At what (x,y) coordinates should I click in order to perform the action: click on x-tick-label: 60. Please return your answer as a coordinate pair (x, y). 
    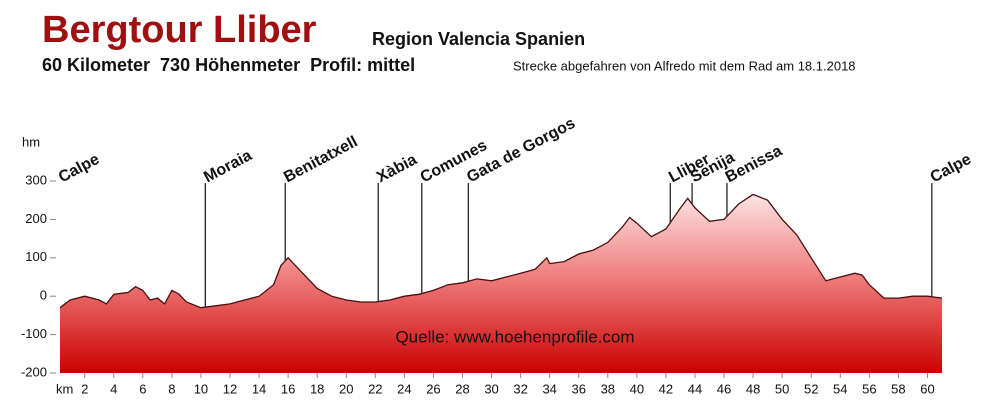
    Looking at the image, I should click on (927, 388).